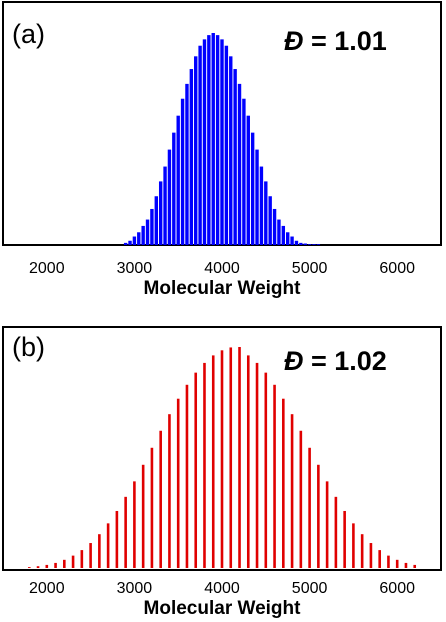  I want to click on panel-a-x-tick-label-3000: 3000, so click(135, 268).